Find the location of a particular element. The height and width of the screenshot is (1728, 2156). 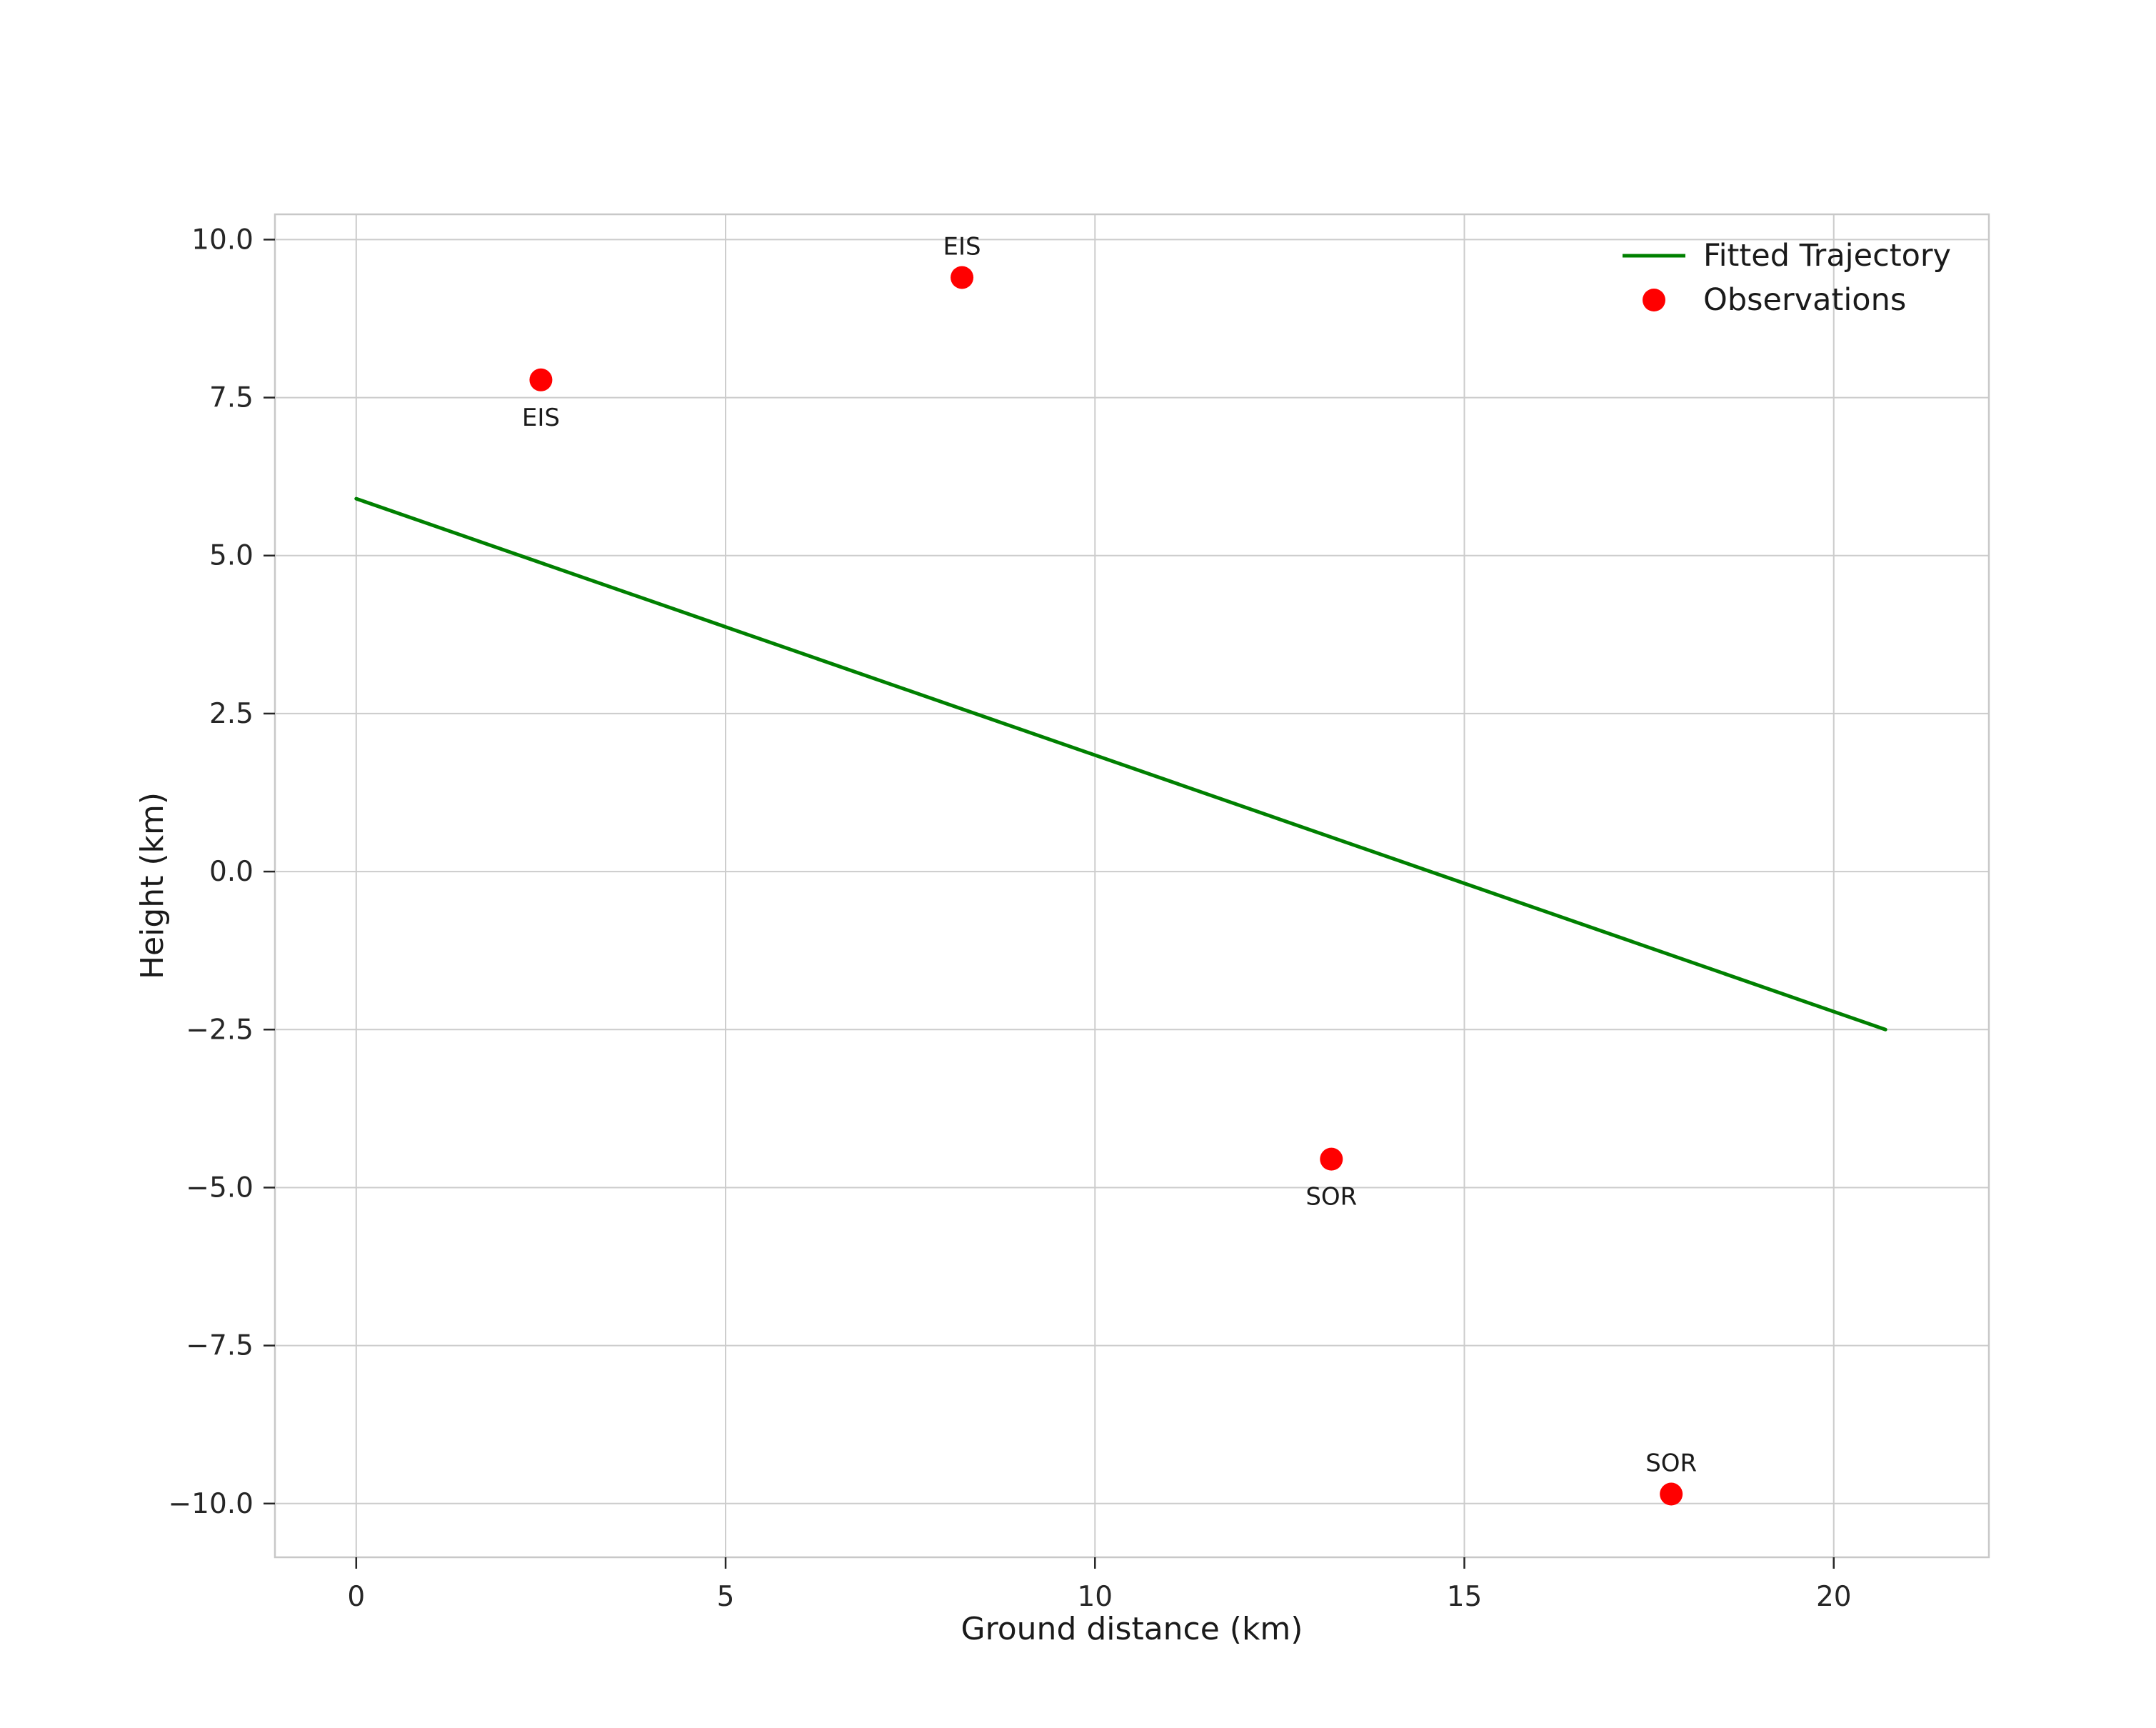

x-tick-label: 10 is located at coordinates (1095, 1597).